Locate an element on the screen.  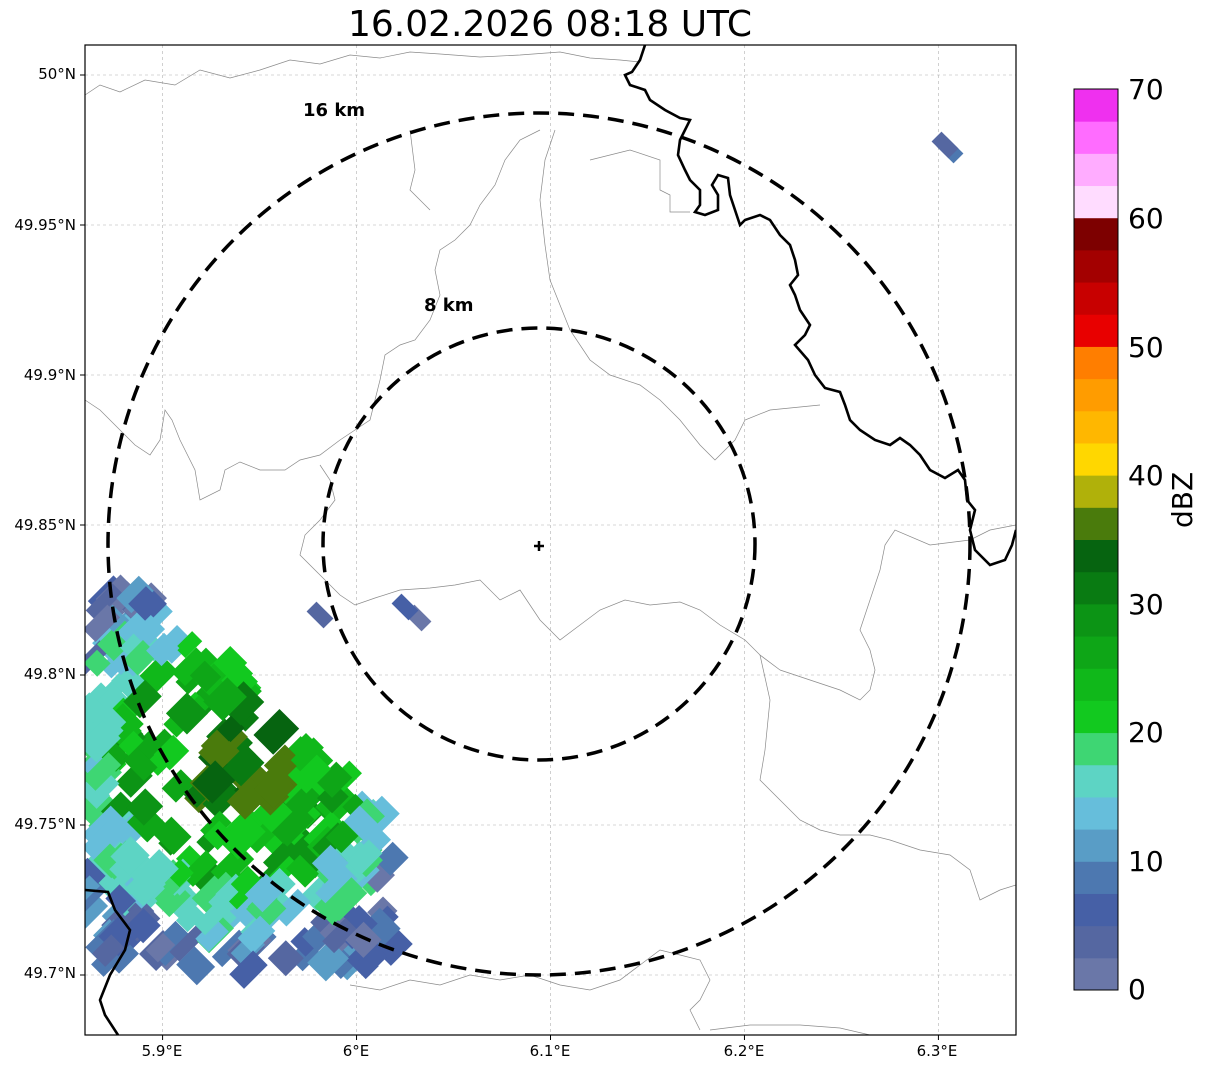
x-tick-label: 6.3°E is located at coordinates (937, 1051).